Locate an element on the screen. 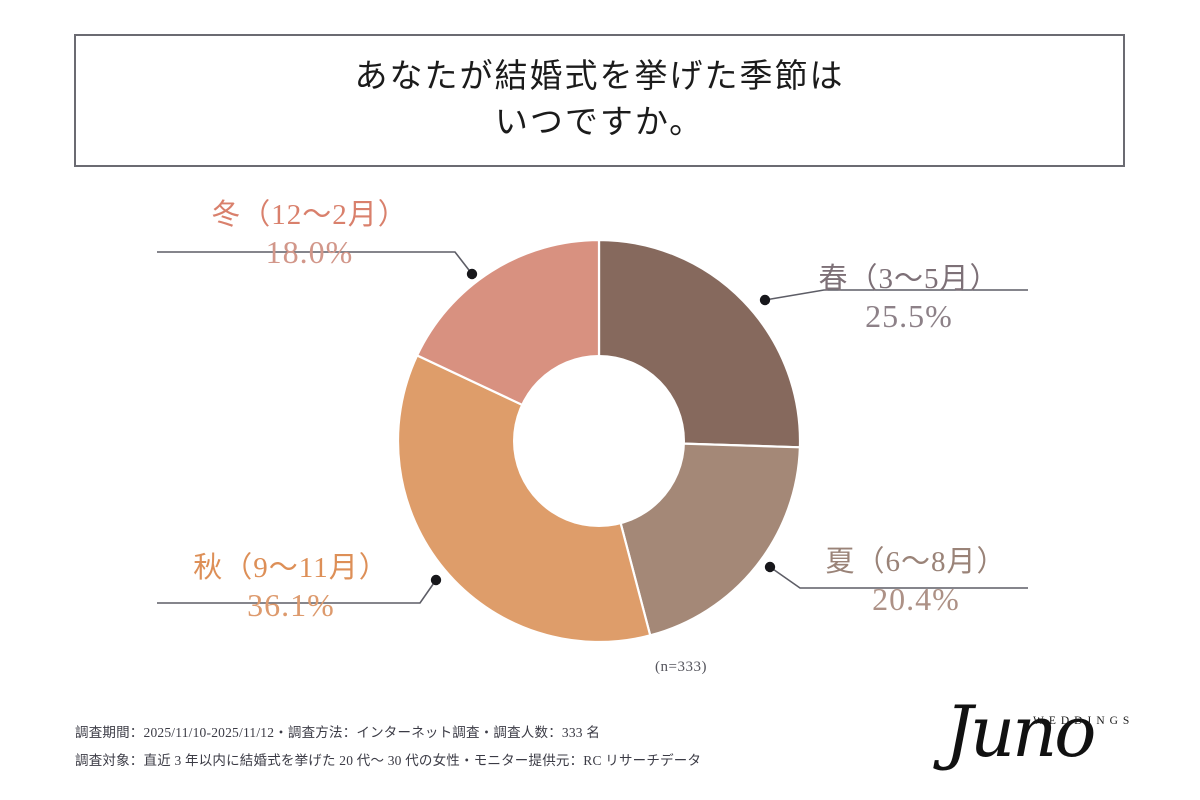  leader-dot-autumn is located at coordinates (436, 580).